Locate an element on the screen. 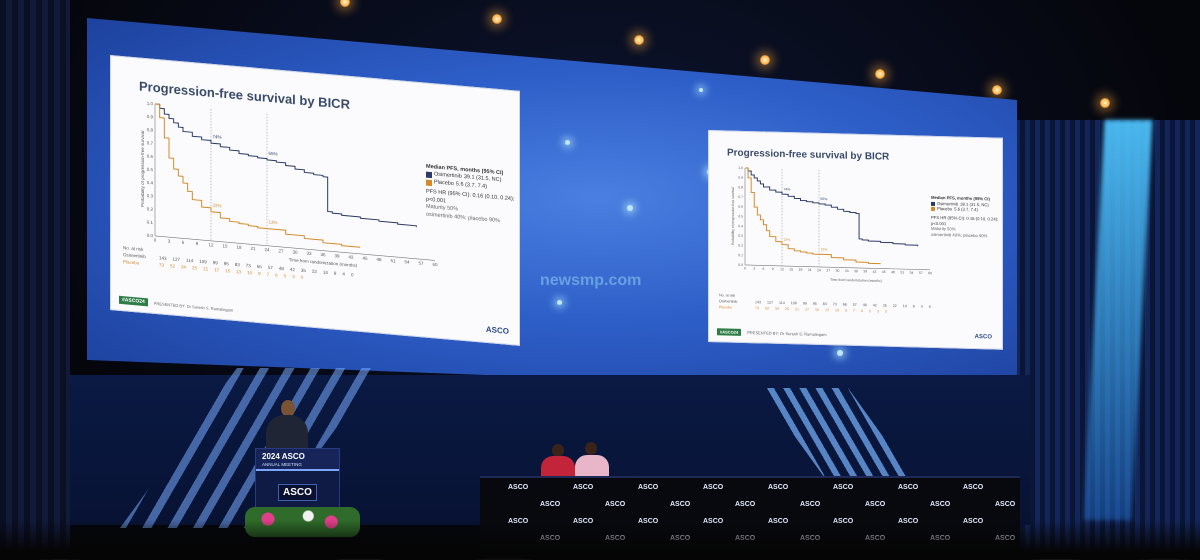 This screenshot has width=1200, height=560. y-tick-label: 0.2 is located at coordinates (740, 246).